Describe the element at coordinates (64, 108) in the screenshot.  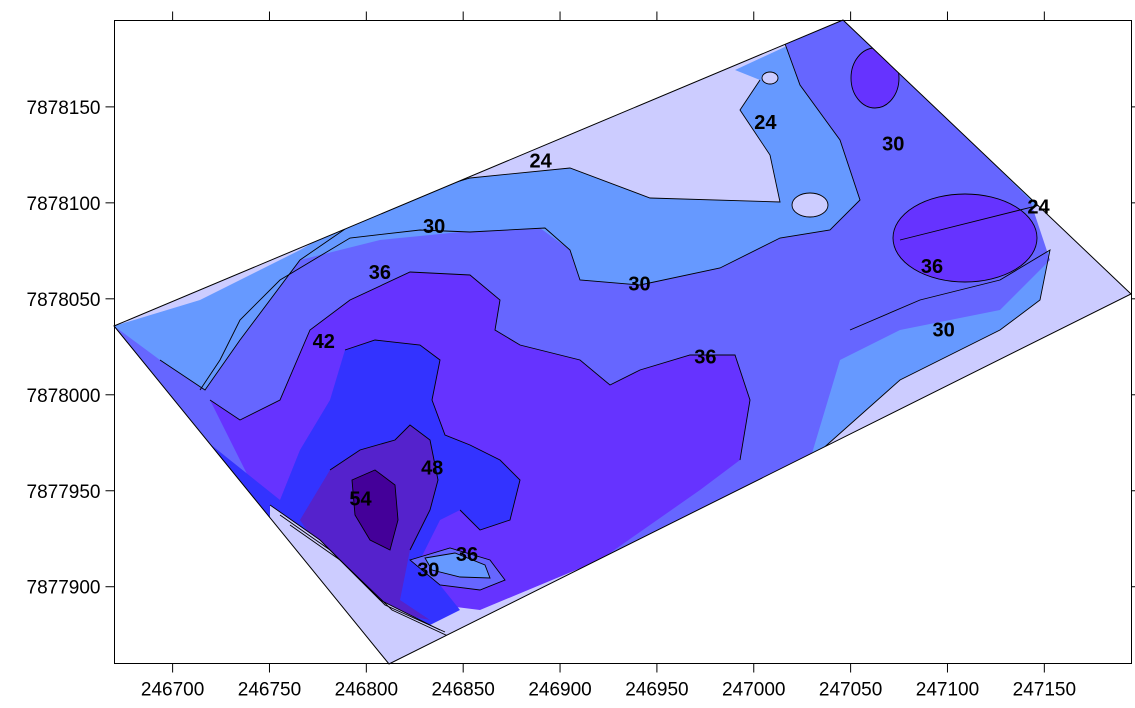
I see `y-tick-label: 7878150` at that location.